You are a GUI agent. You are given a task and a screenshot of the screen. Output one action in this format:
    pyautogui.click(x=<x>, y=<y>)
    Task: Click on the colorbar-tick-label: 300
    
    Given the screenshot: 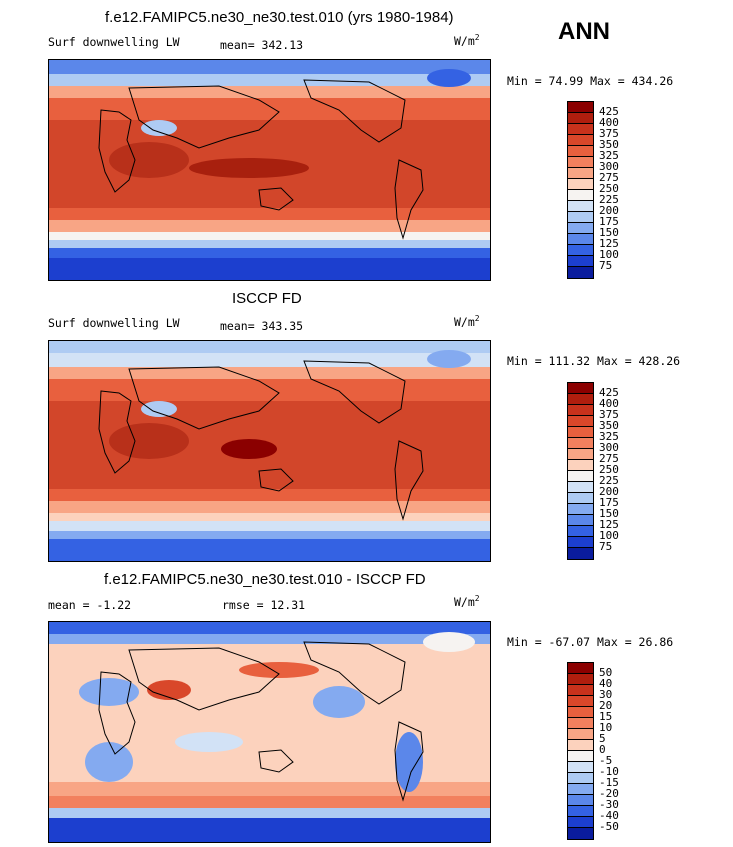 What is the action you would take?
    pyautogui.click(x=609, y=447)
    